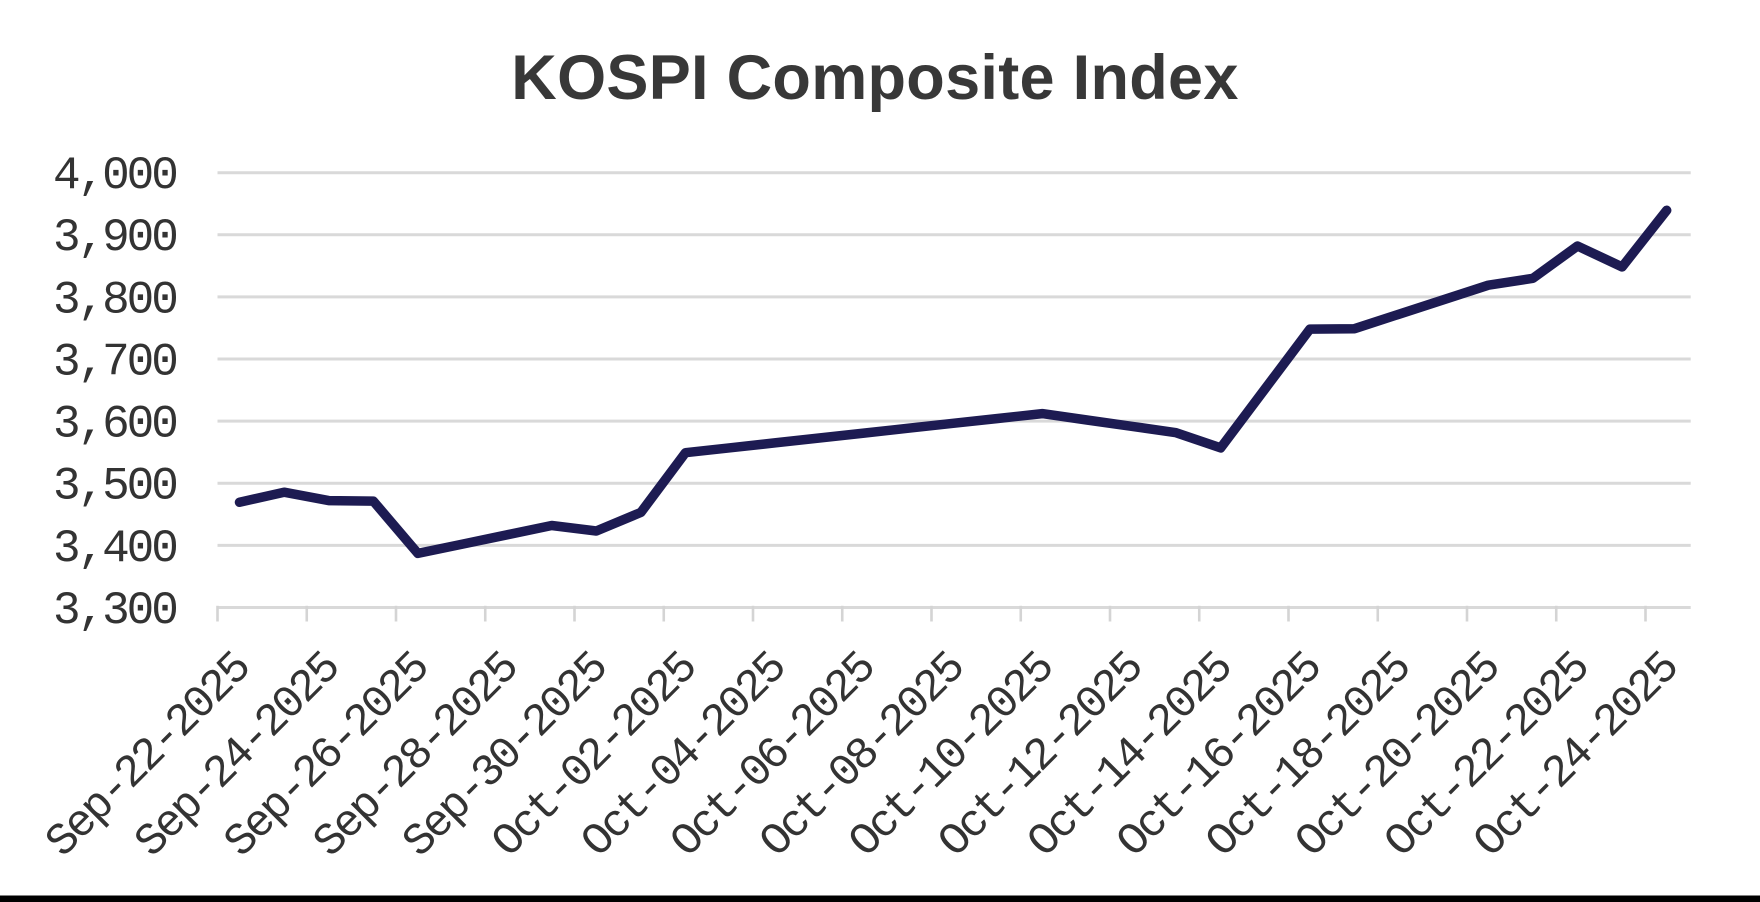  I want to click on svg-text: 3,600, so click(114, 425).